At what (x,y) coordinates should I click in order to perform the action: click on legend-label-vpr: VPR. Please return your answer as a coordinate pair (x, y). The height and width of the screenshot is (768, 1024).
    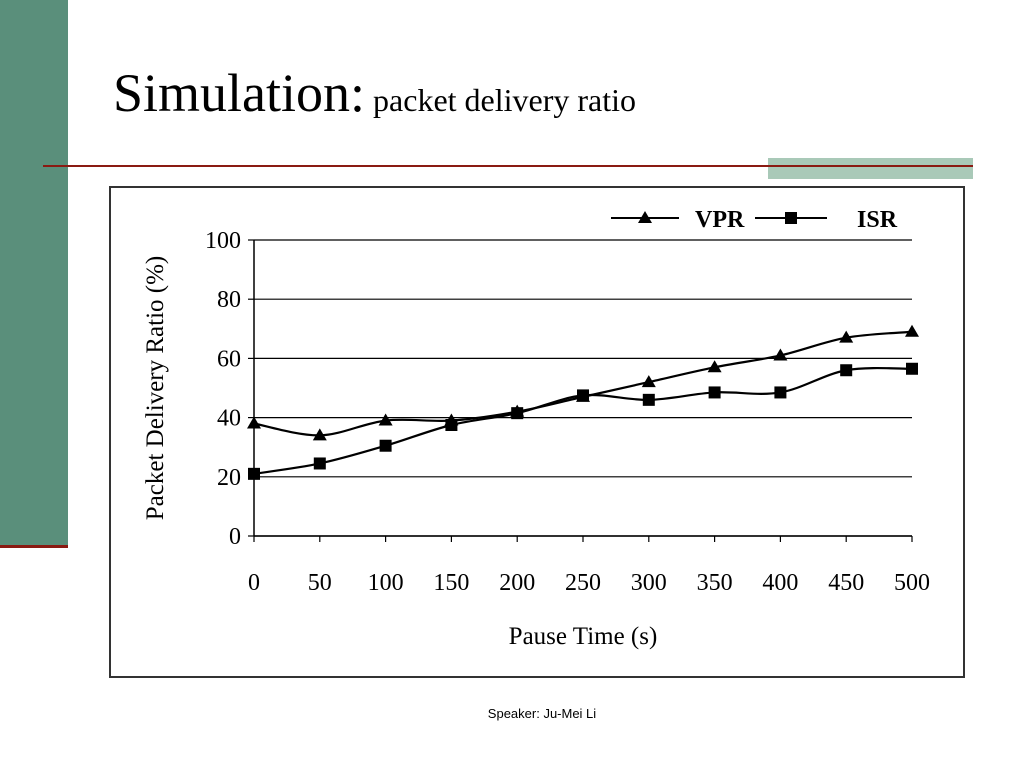
    Looking at the image, I should click on (720, 220).